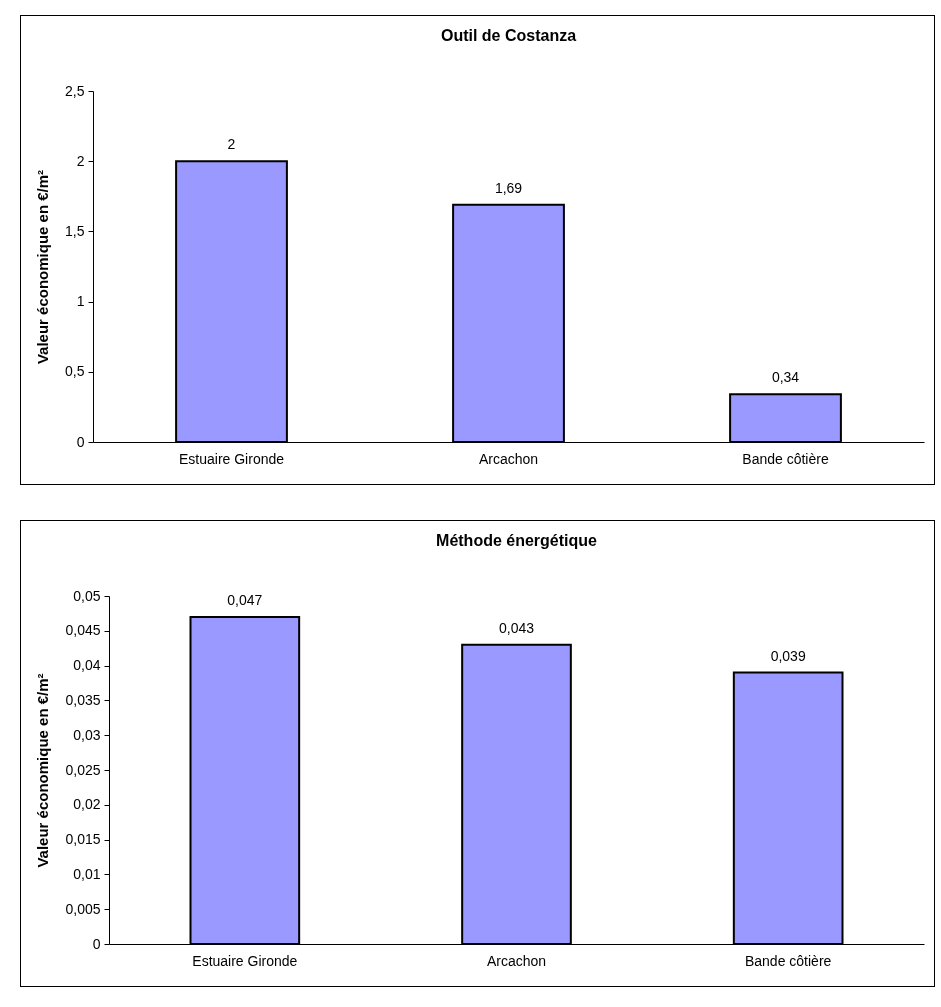 Image resolution: width=941 pixels, height=1007 pixels. Describe the element at coordinates (788, 655) in the screenshot. I see `data-label: 0,039` at that location.